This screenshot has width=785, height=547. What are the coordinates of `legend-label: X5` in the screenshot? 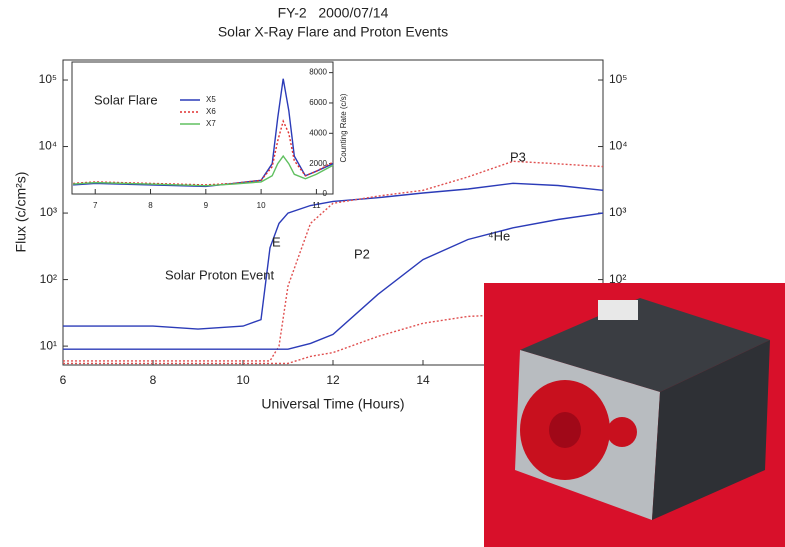 It's located at (211, 99).